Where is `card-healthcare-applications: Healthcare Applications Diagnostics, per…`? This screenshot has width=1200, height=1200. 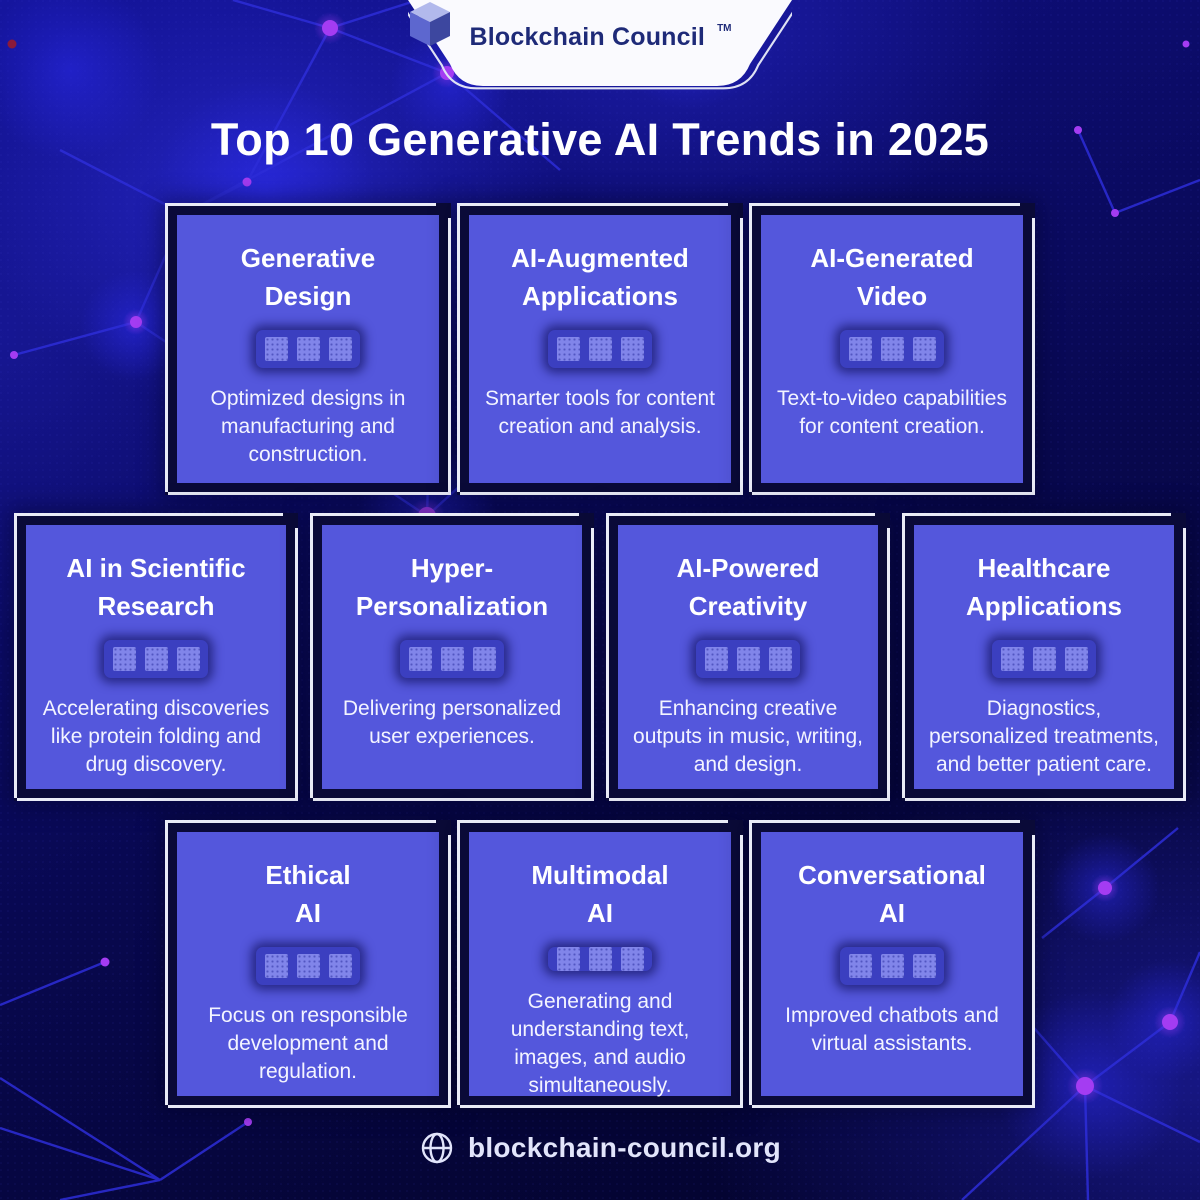
card-healthcare-applications: Healthcare Applications Diagnostics, per… is located at coordinates (1044, 657).